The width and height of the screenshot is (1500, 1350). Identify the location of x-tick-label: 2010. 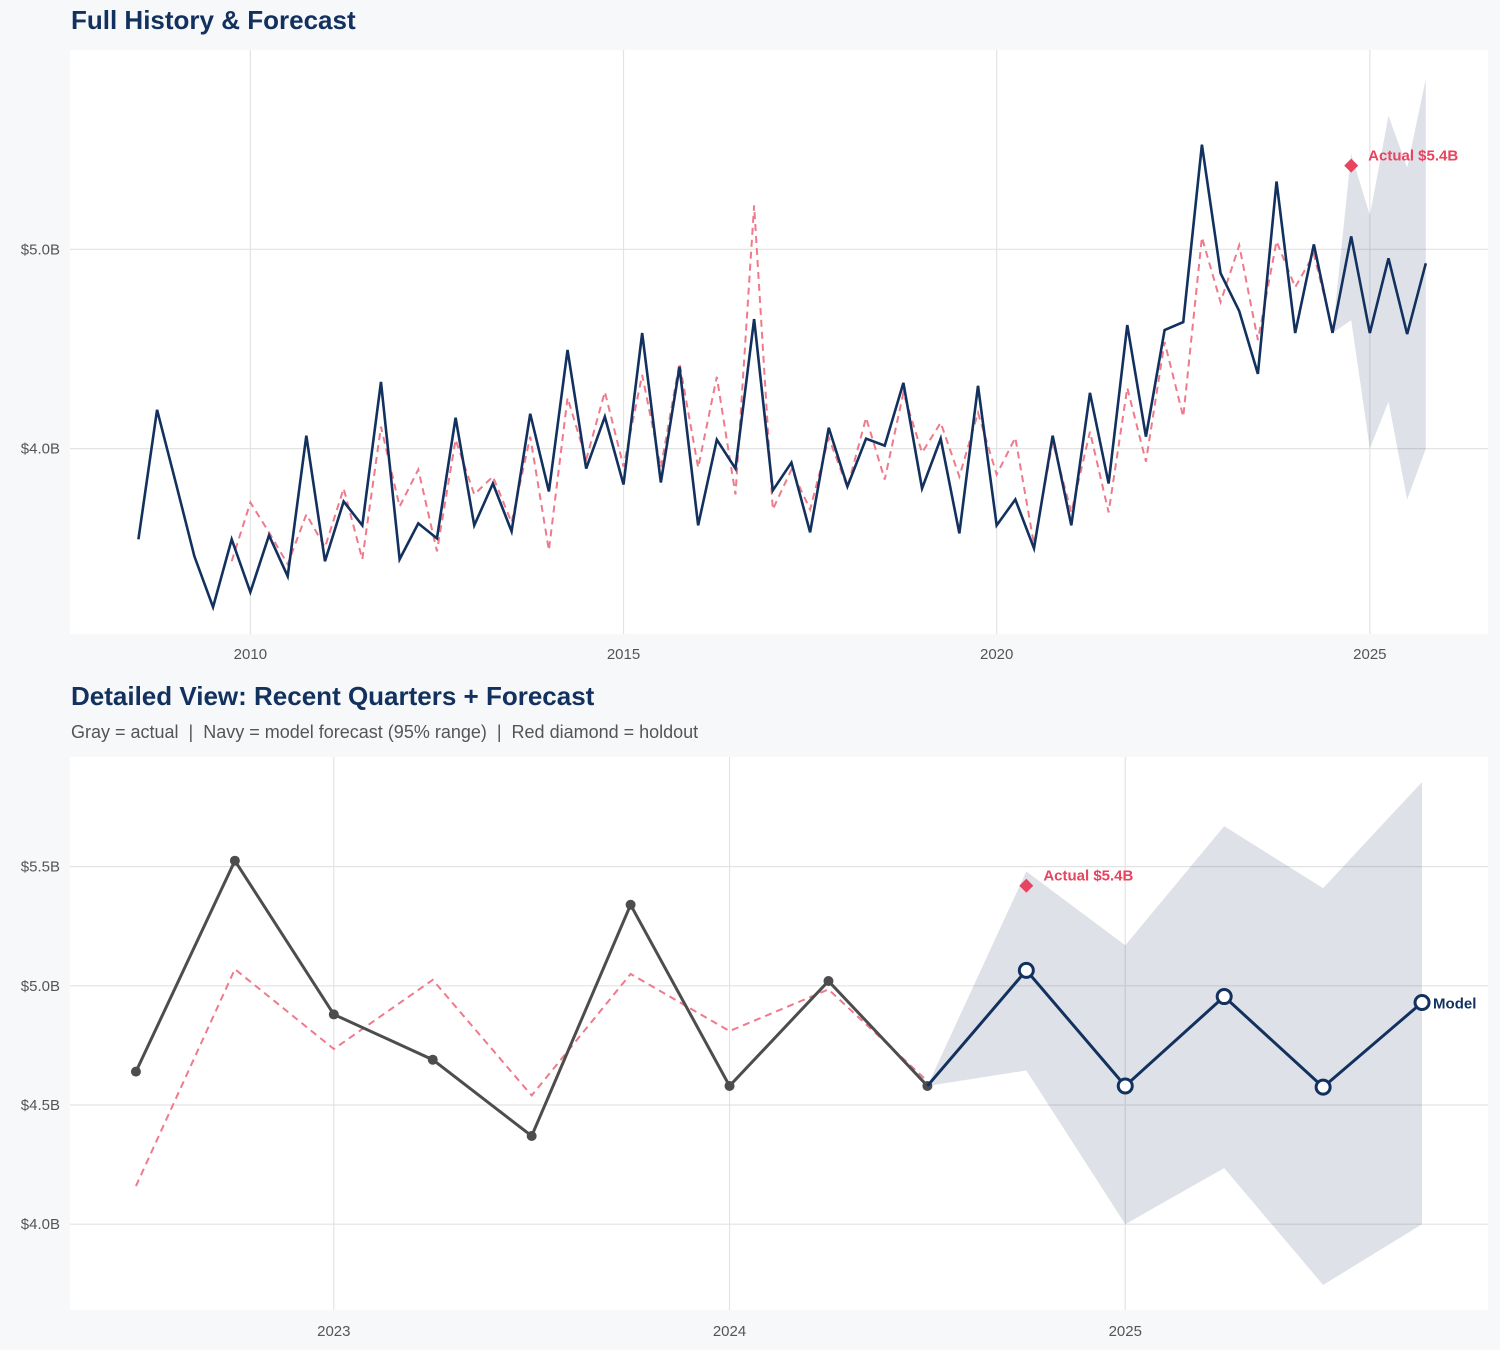
(250, 654).